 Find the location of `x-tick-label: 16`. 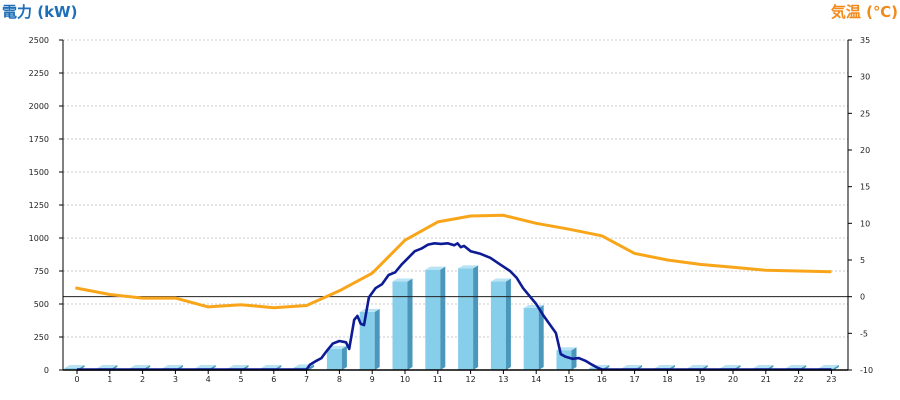

x-tick-label: 16 is located at coordinates (602, 379).